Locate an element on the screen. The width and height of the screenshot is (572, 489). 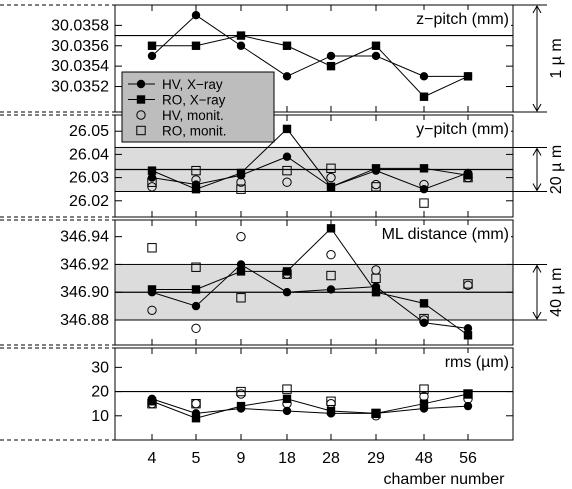
scale-arrow-up is located at coordinates (537, 268).